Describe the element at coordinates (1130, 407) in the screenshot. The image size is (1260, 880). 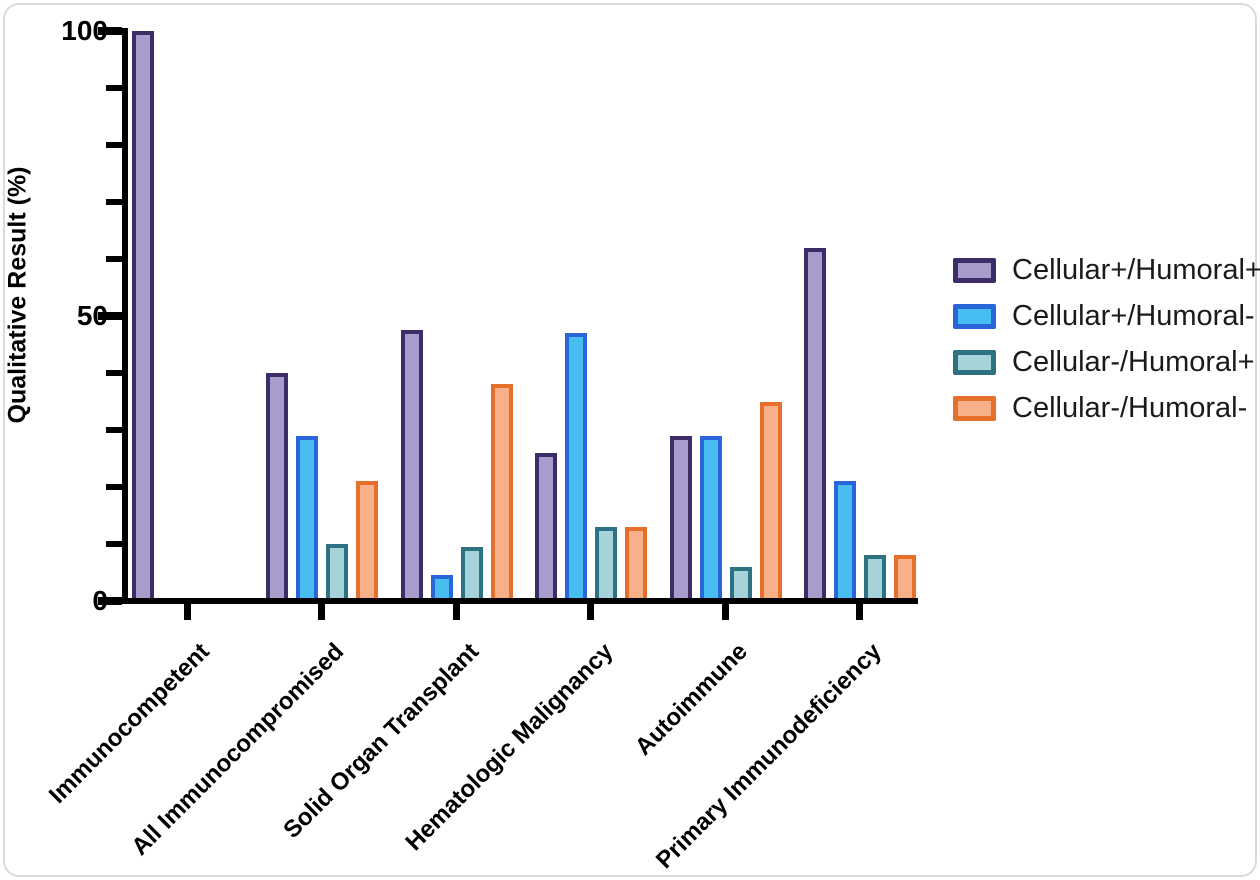
I see `legend-label: Cellular-/Humoral-` at that location.